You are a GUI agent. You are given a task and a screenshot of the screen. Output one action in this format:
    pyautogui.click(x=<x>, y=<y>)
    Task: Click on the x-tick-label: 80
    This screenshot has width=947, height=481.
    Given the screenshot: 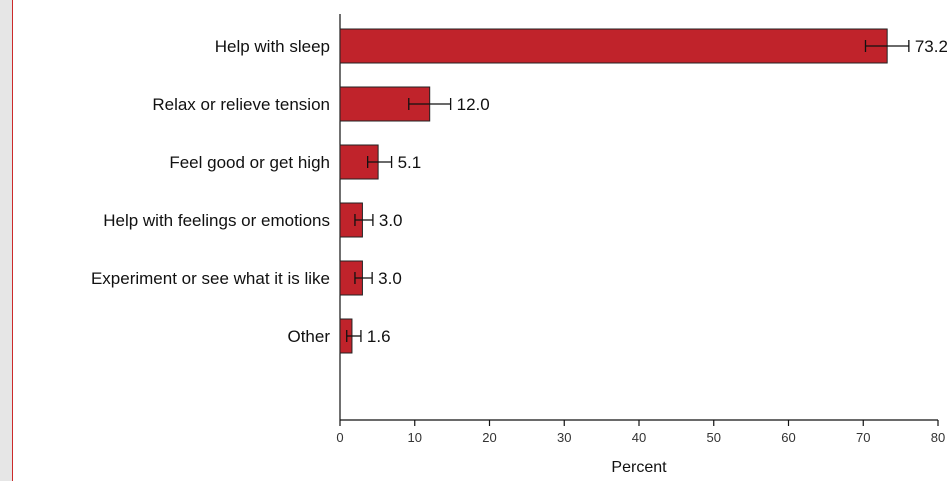 What is the action you would take?
    pyautogui.click(x=938, y=437)
    